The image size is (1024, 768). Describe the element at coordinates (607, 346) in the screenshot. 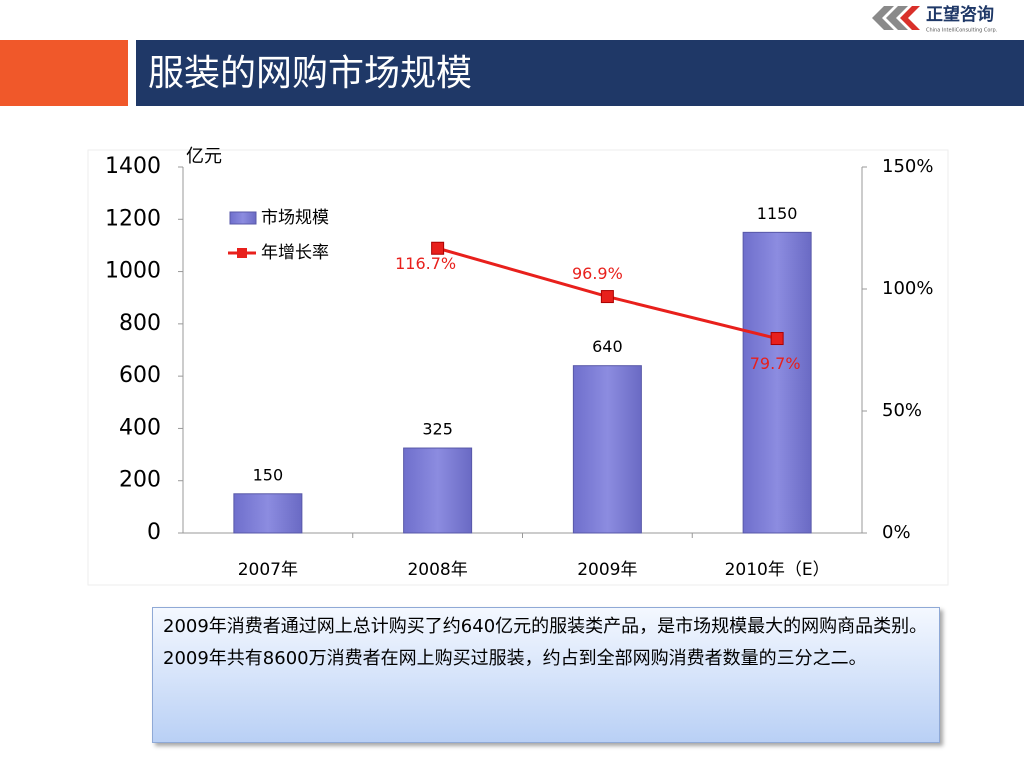

I see `bar-value-label: 640` at that location.